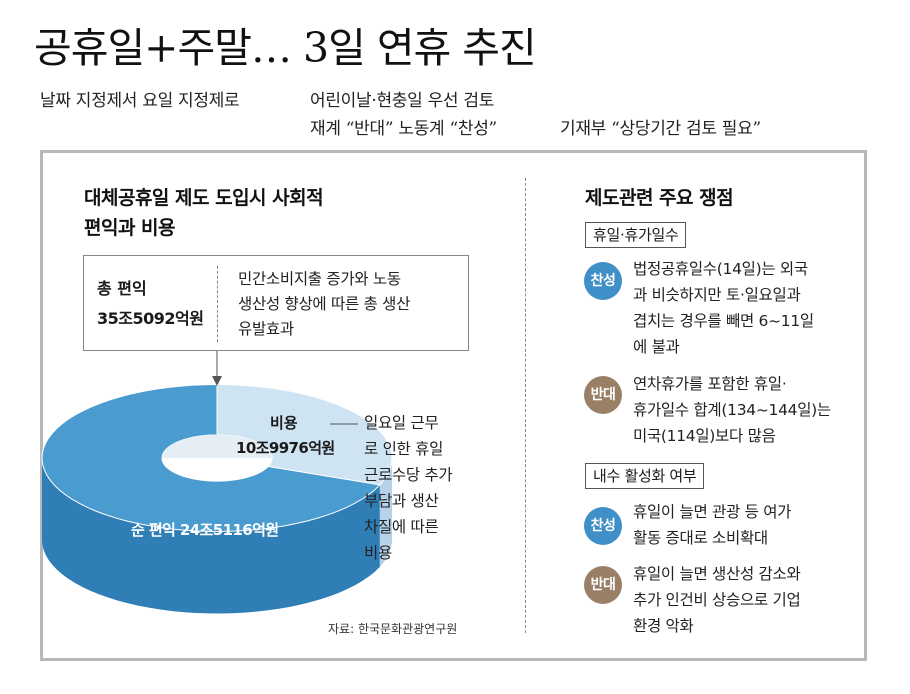 This screenshot has height=694, width=910. I want to click on issue-text: 겹치는 경우를 빼면 6~11일, so click(723, 321).